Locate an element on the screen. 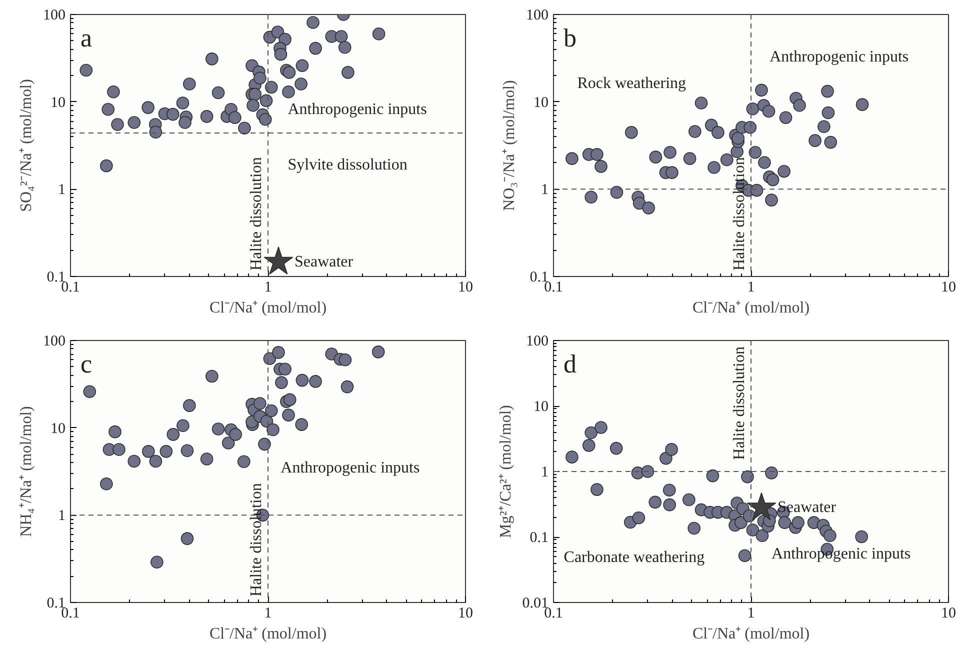  y-axis-title: Mg²⁺/Ca²⁺ (mol/mol) is located at coordinates (505, 471).